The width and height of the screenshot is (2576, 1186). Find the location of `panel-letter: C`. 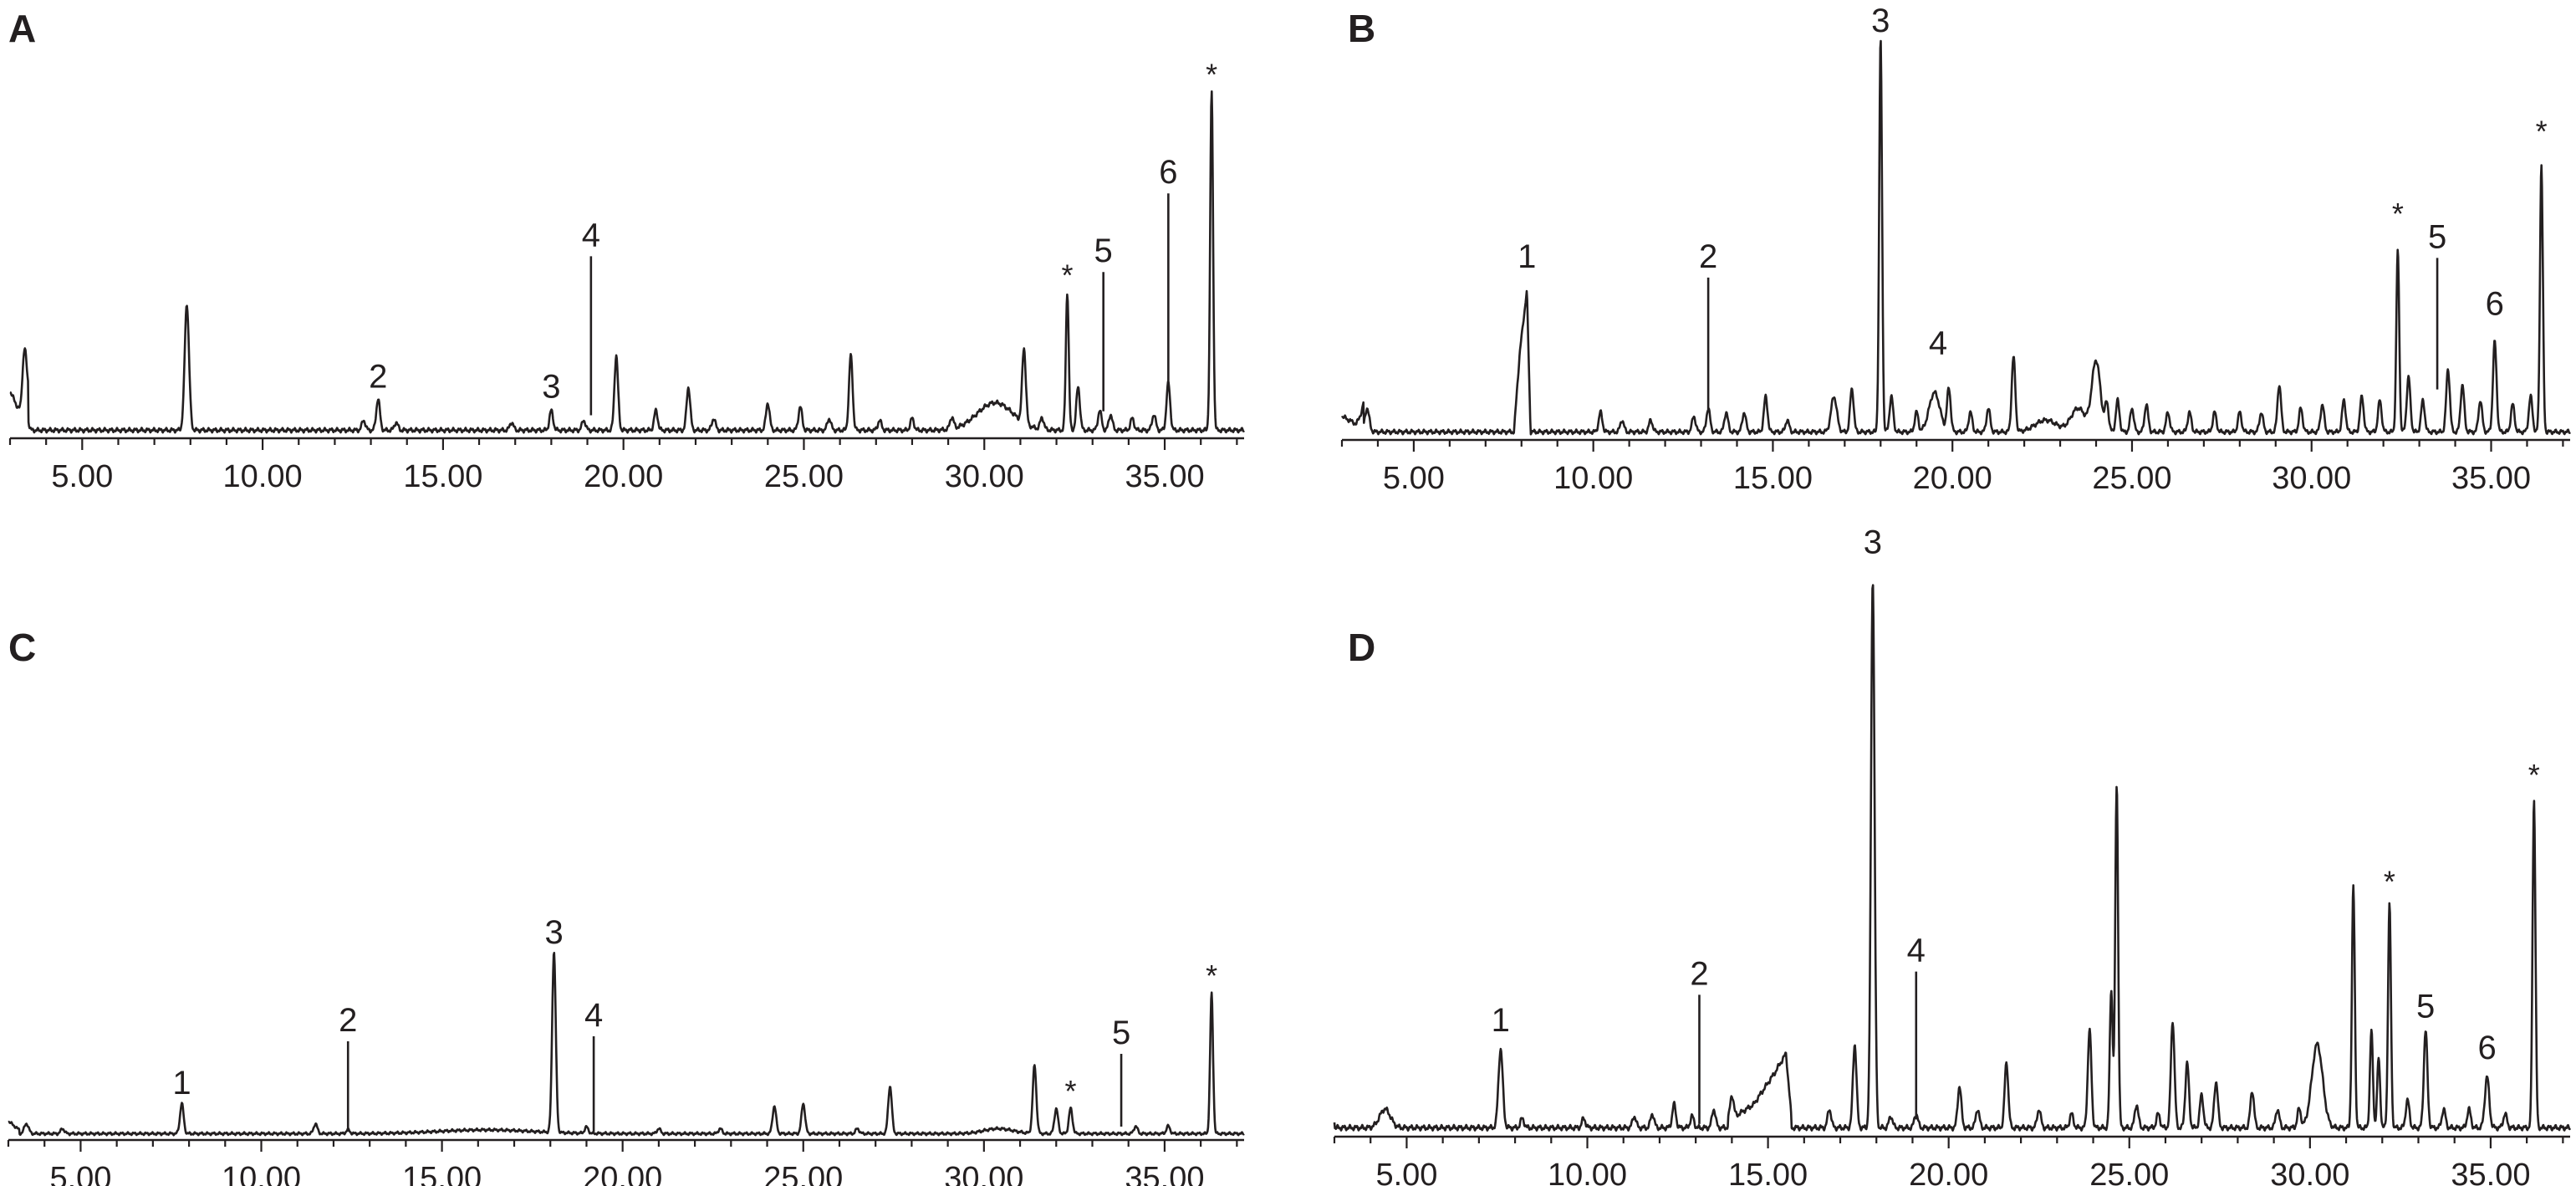

panel-letter: C is located at coordinates (22, 647).